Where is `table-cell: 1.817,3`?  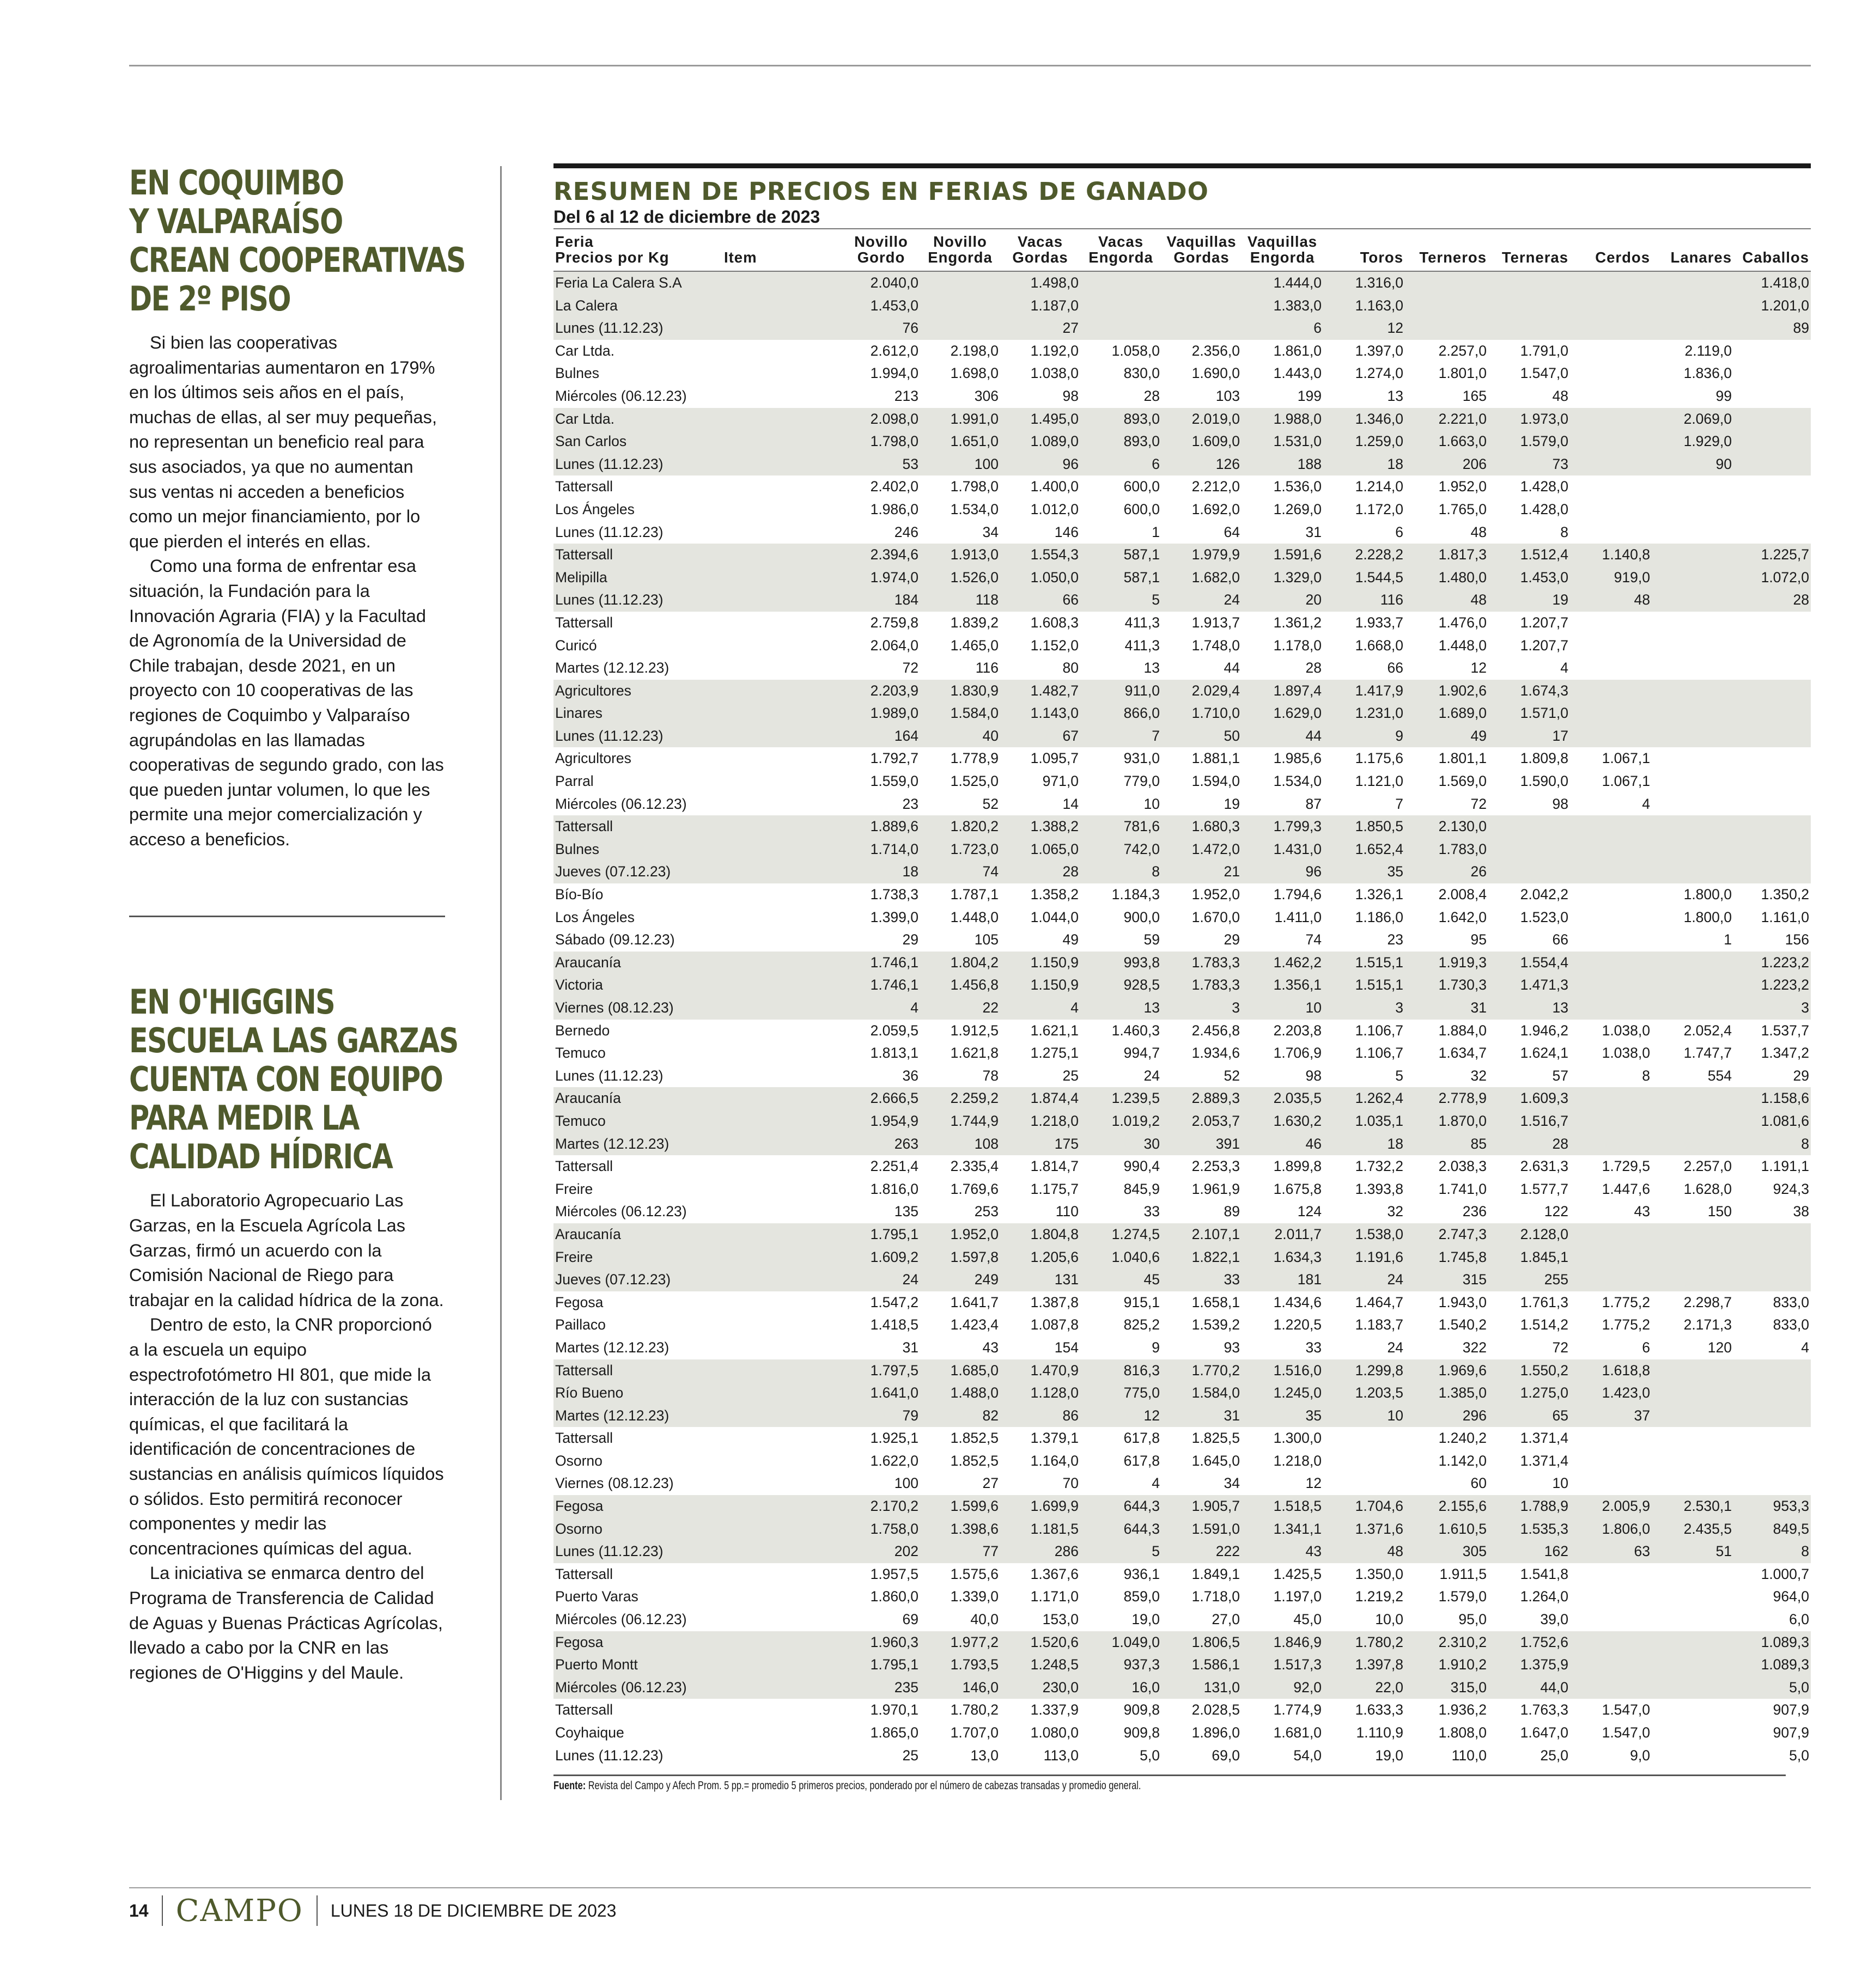
table-cell: 1.817,3 is located at coordinates (1446, 555).